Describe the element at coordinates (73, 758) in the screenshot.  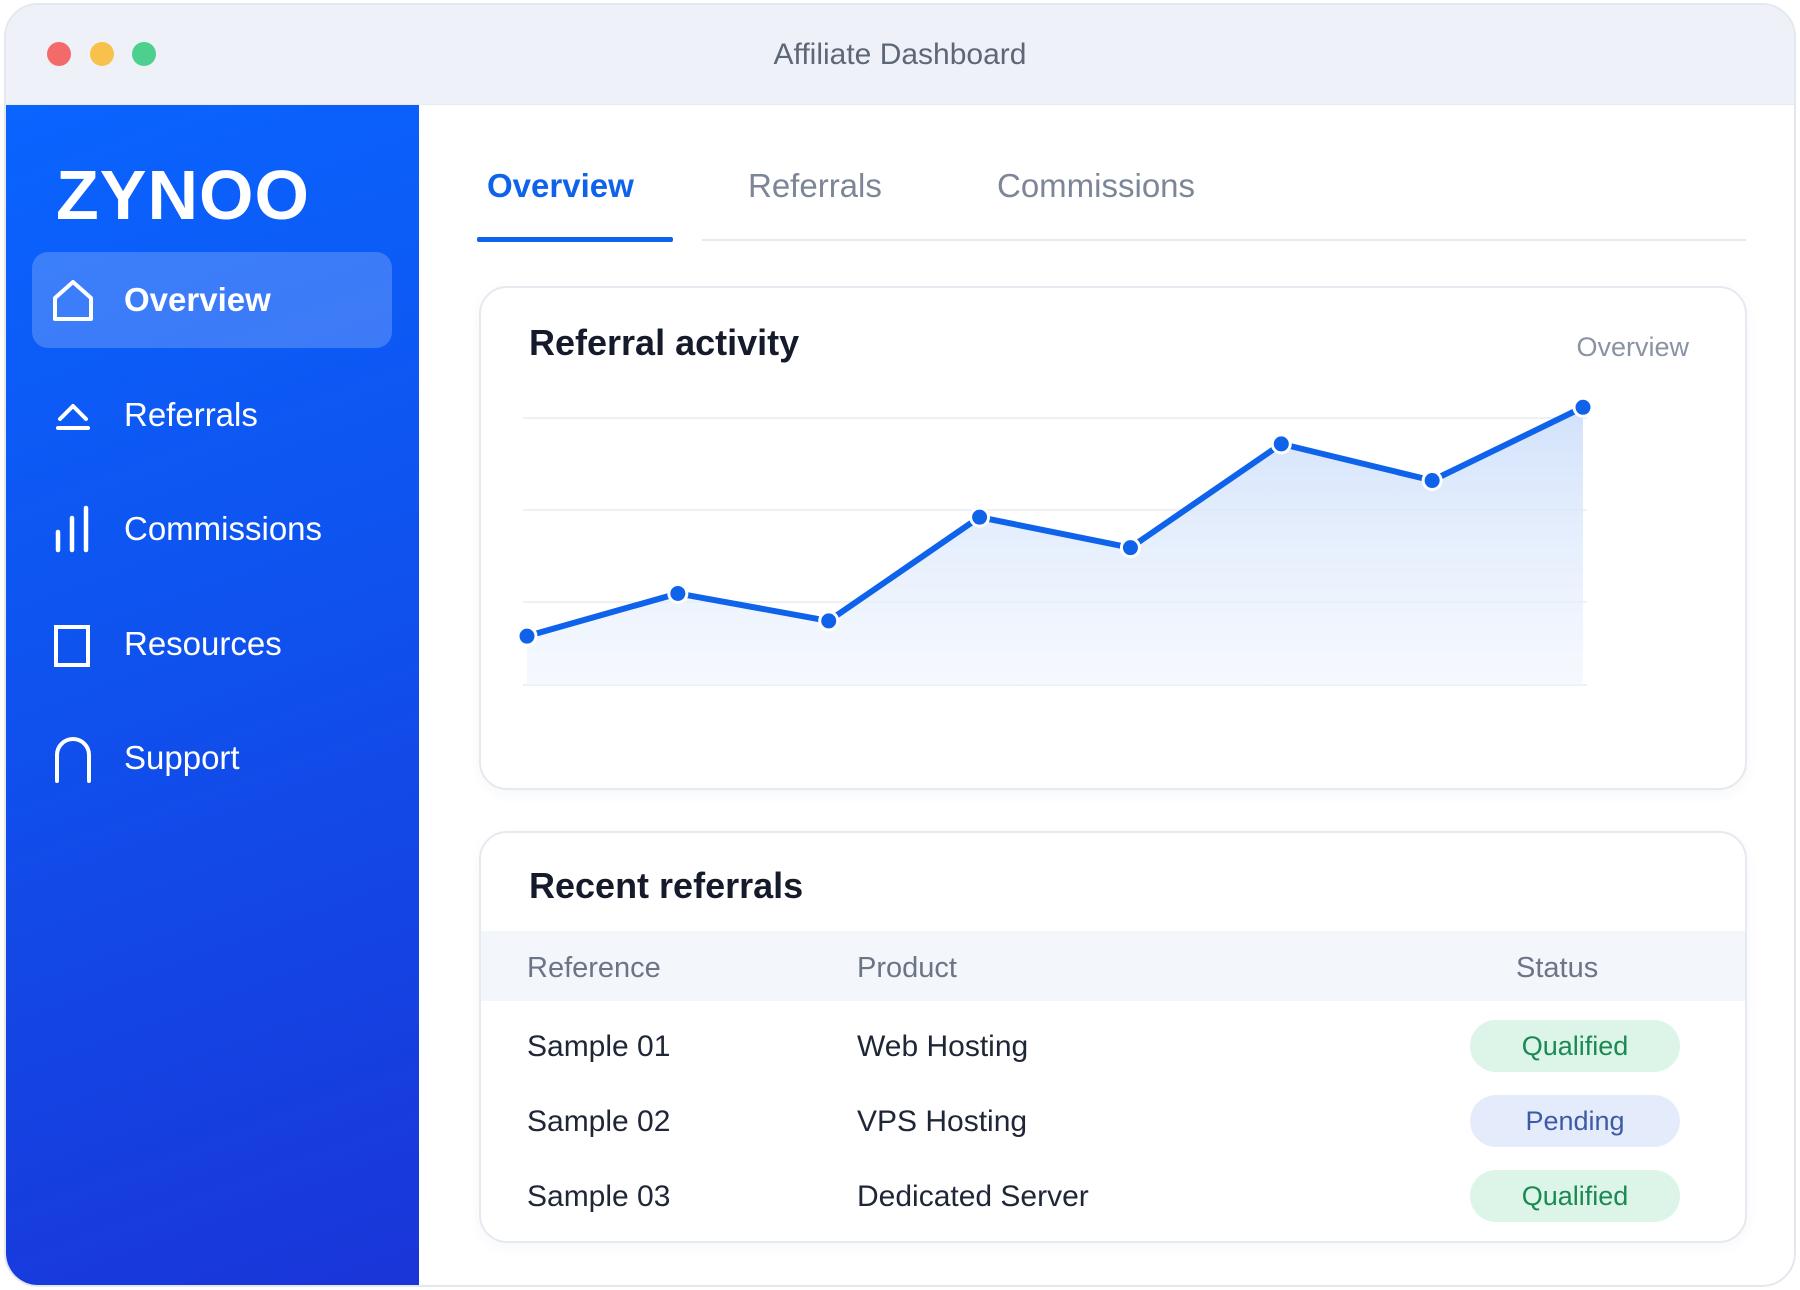
I see `arch-icon` at that location.